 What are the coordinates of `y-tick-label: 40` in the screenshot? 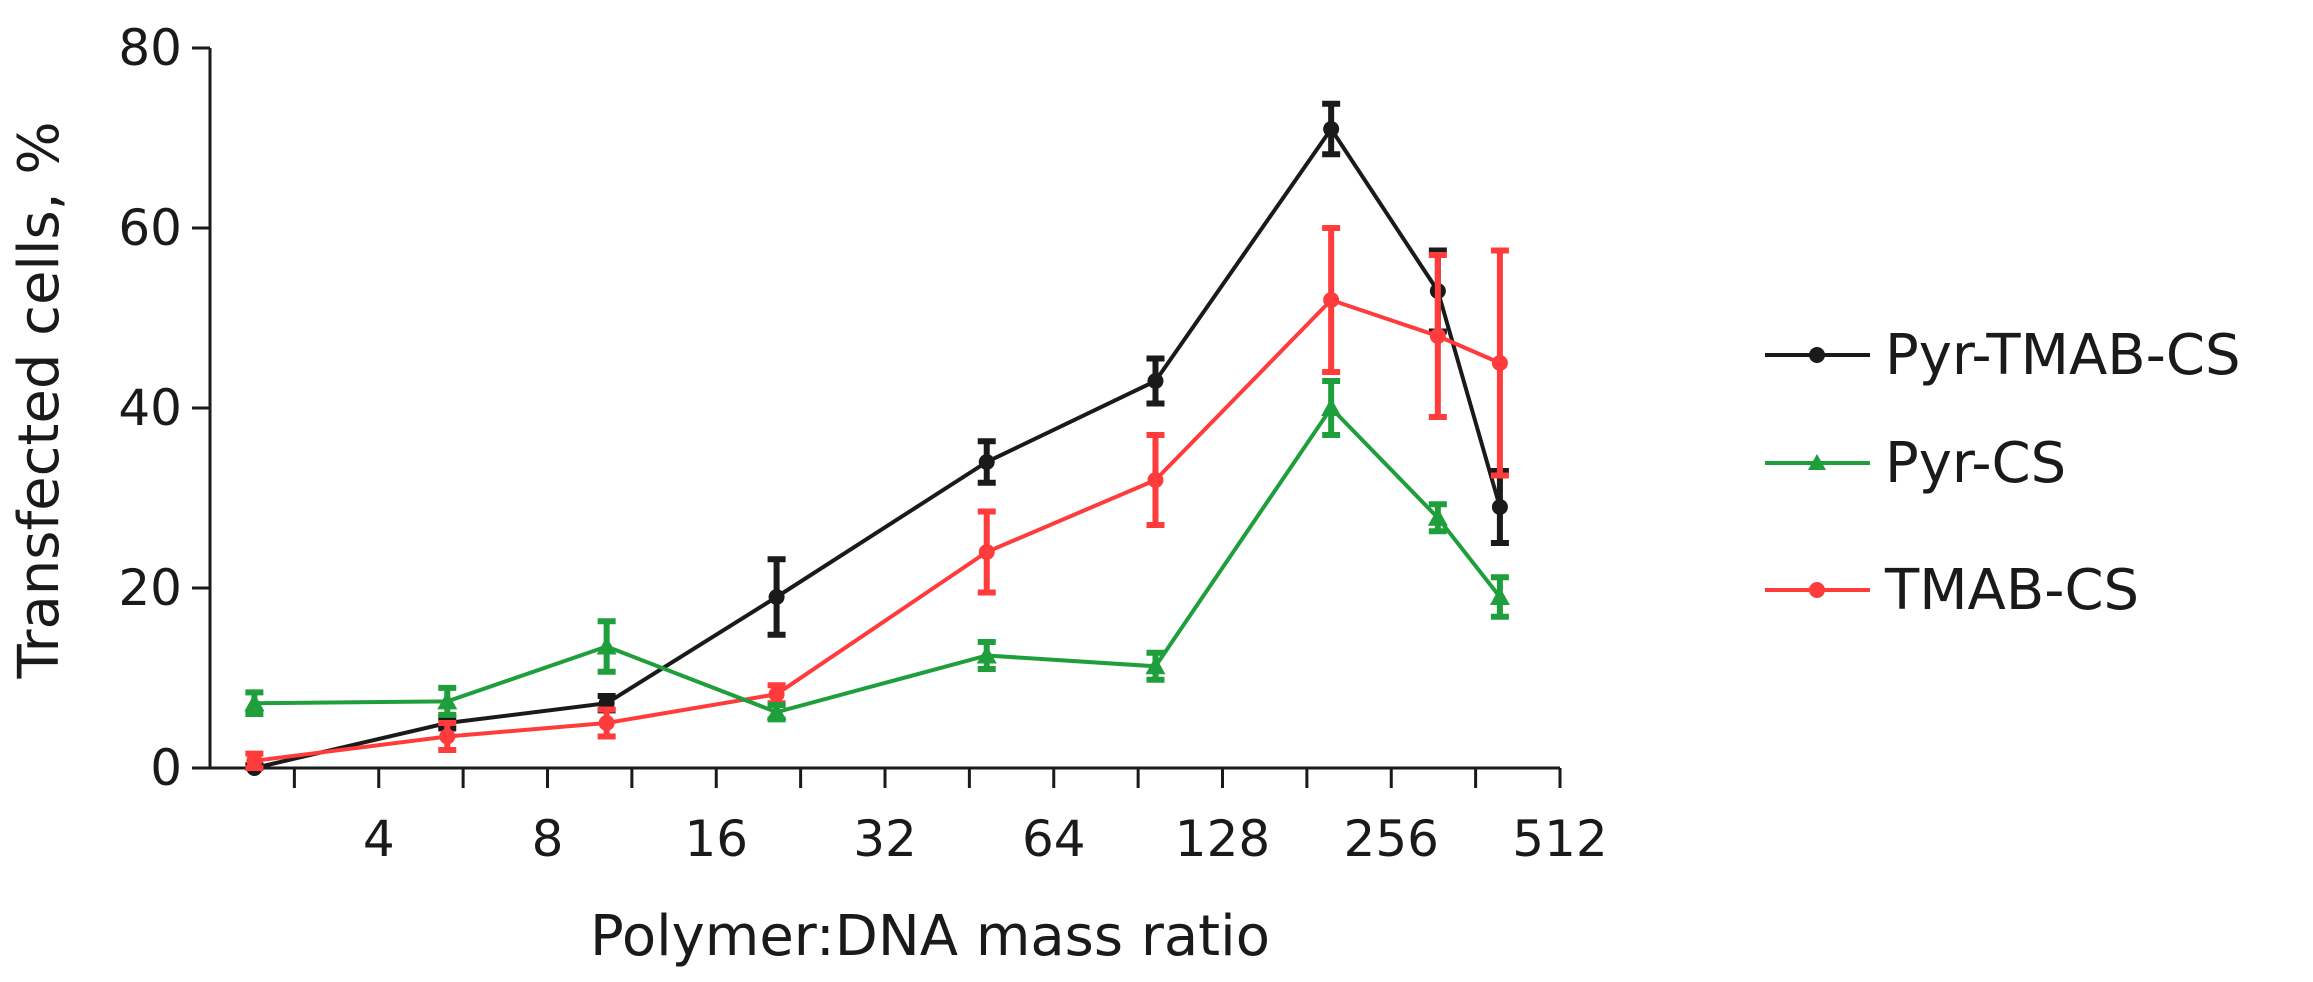 It's located at (150, 408).